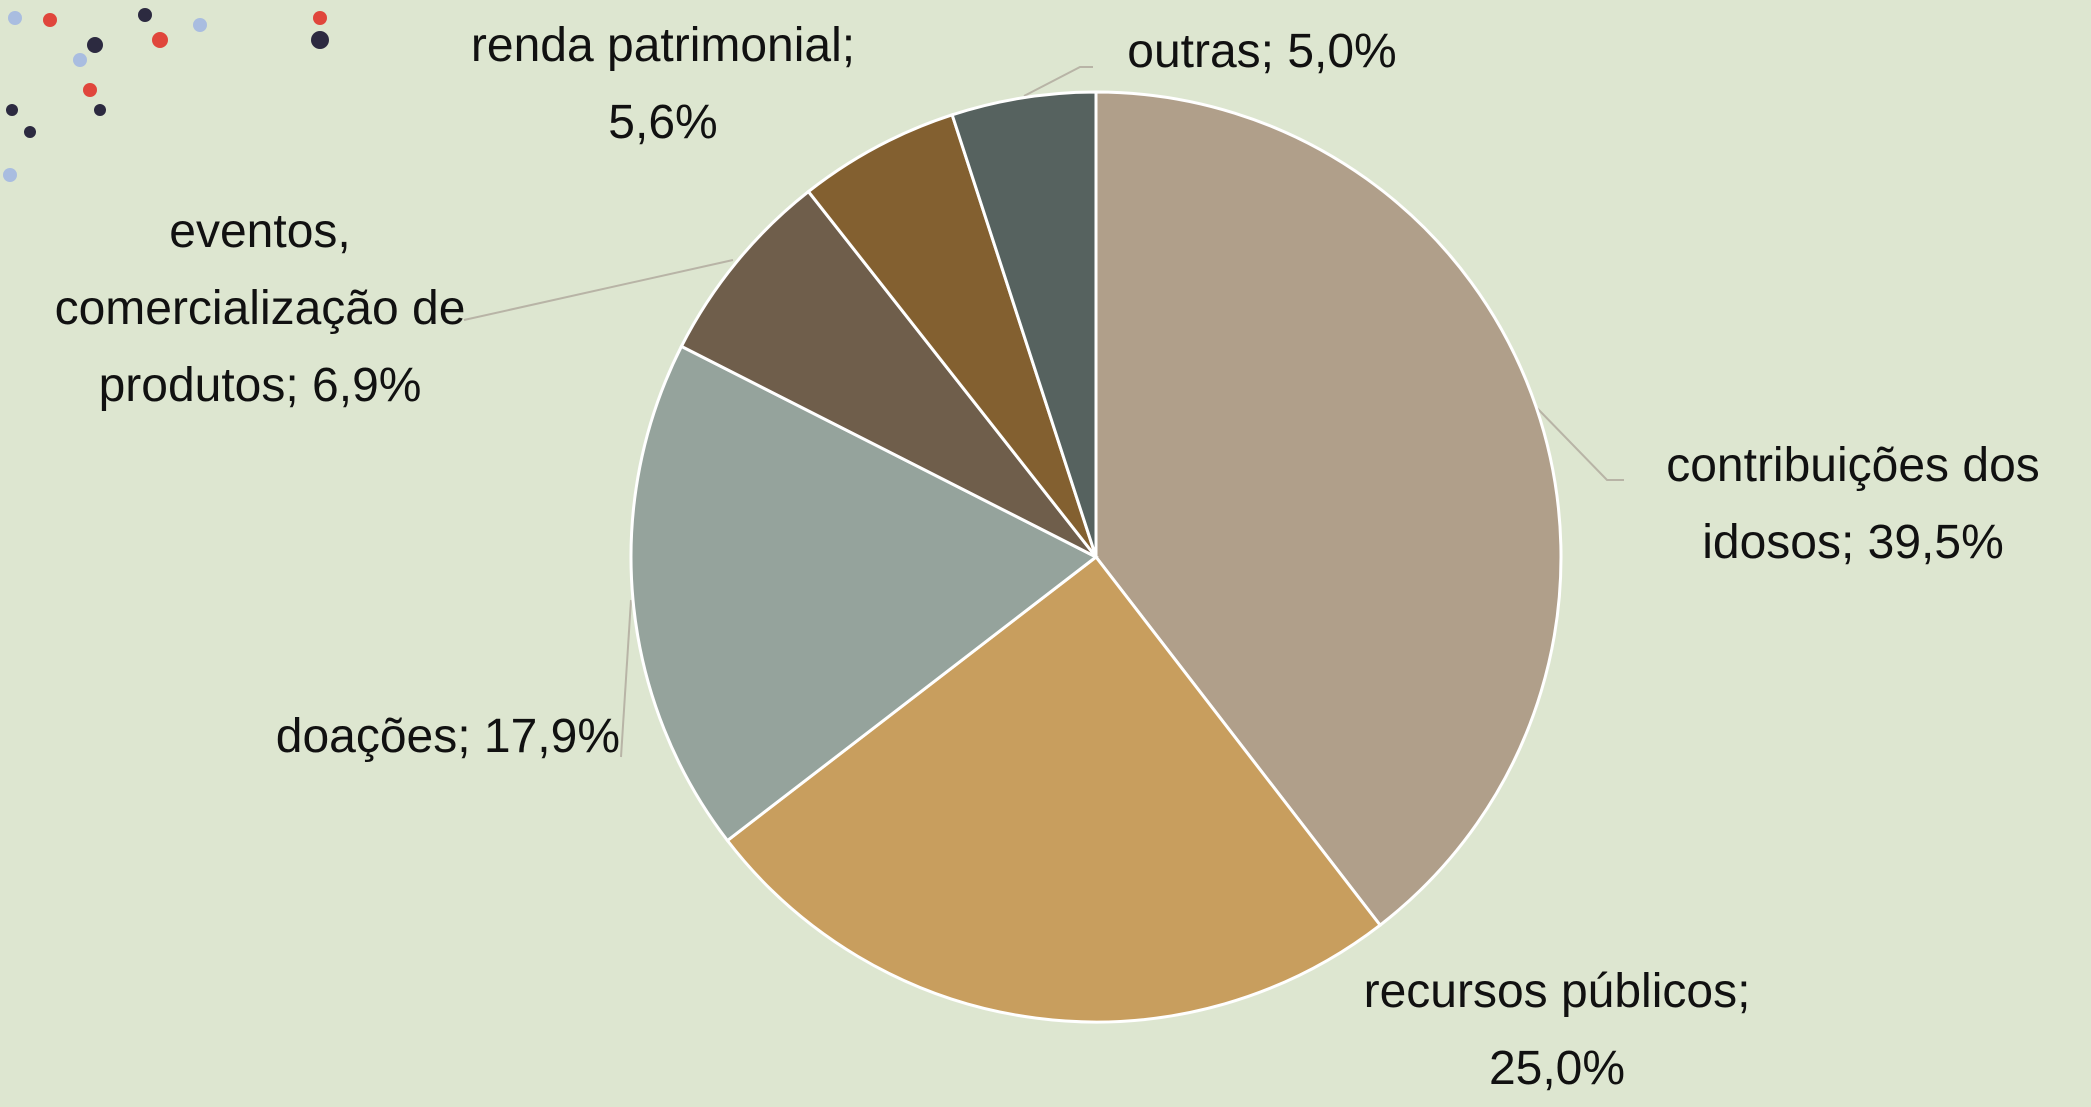 The height and width of the screenshot is (1107, 2091). What do you see at coordinates (447, 736) in the screenshot?
I see `data-label: doações; 17,9%` at bounding box center [447, 736].